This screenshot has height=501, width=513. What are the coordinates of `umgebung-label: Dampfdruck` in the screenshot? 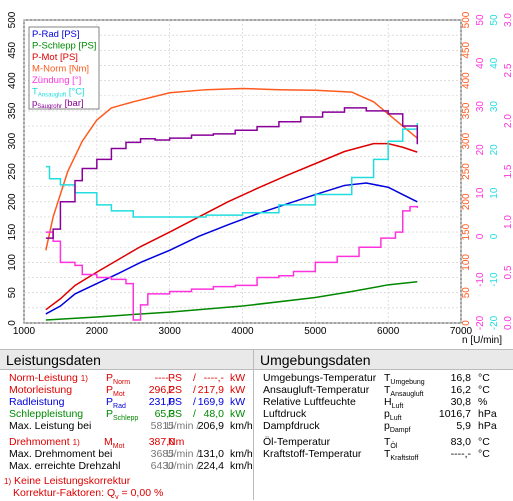 It's located at (291, 426).